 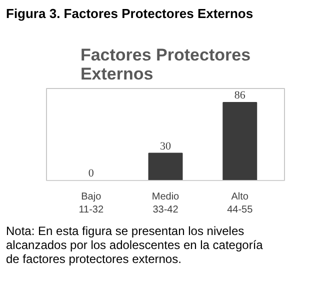 I want to click on x-tick-label: Medio 33-42, so click(x=166, y=204).